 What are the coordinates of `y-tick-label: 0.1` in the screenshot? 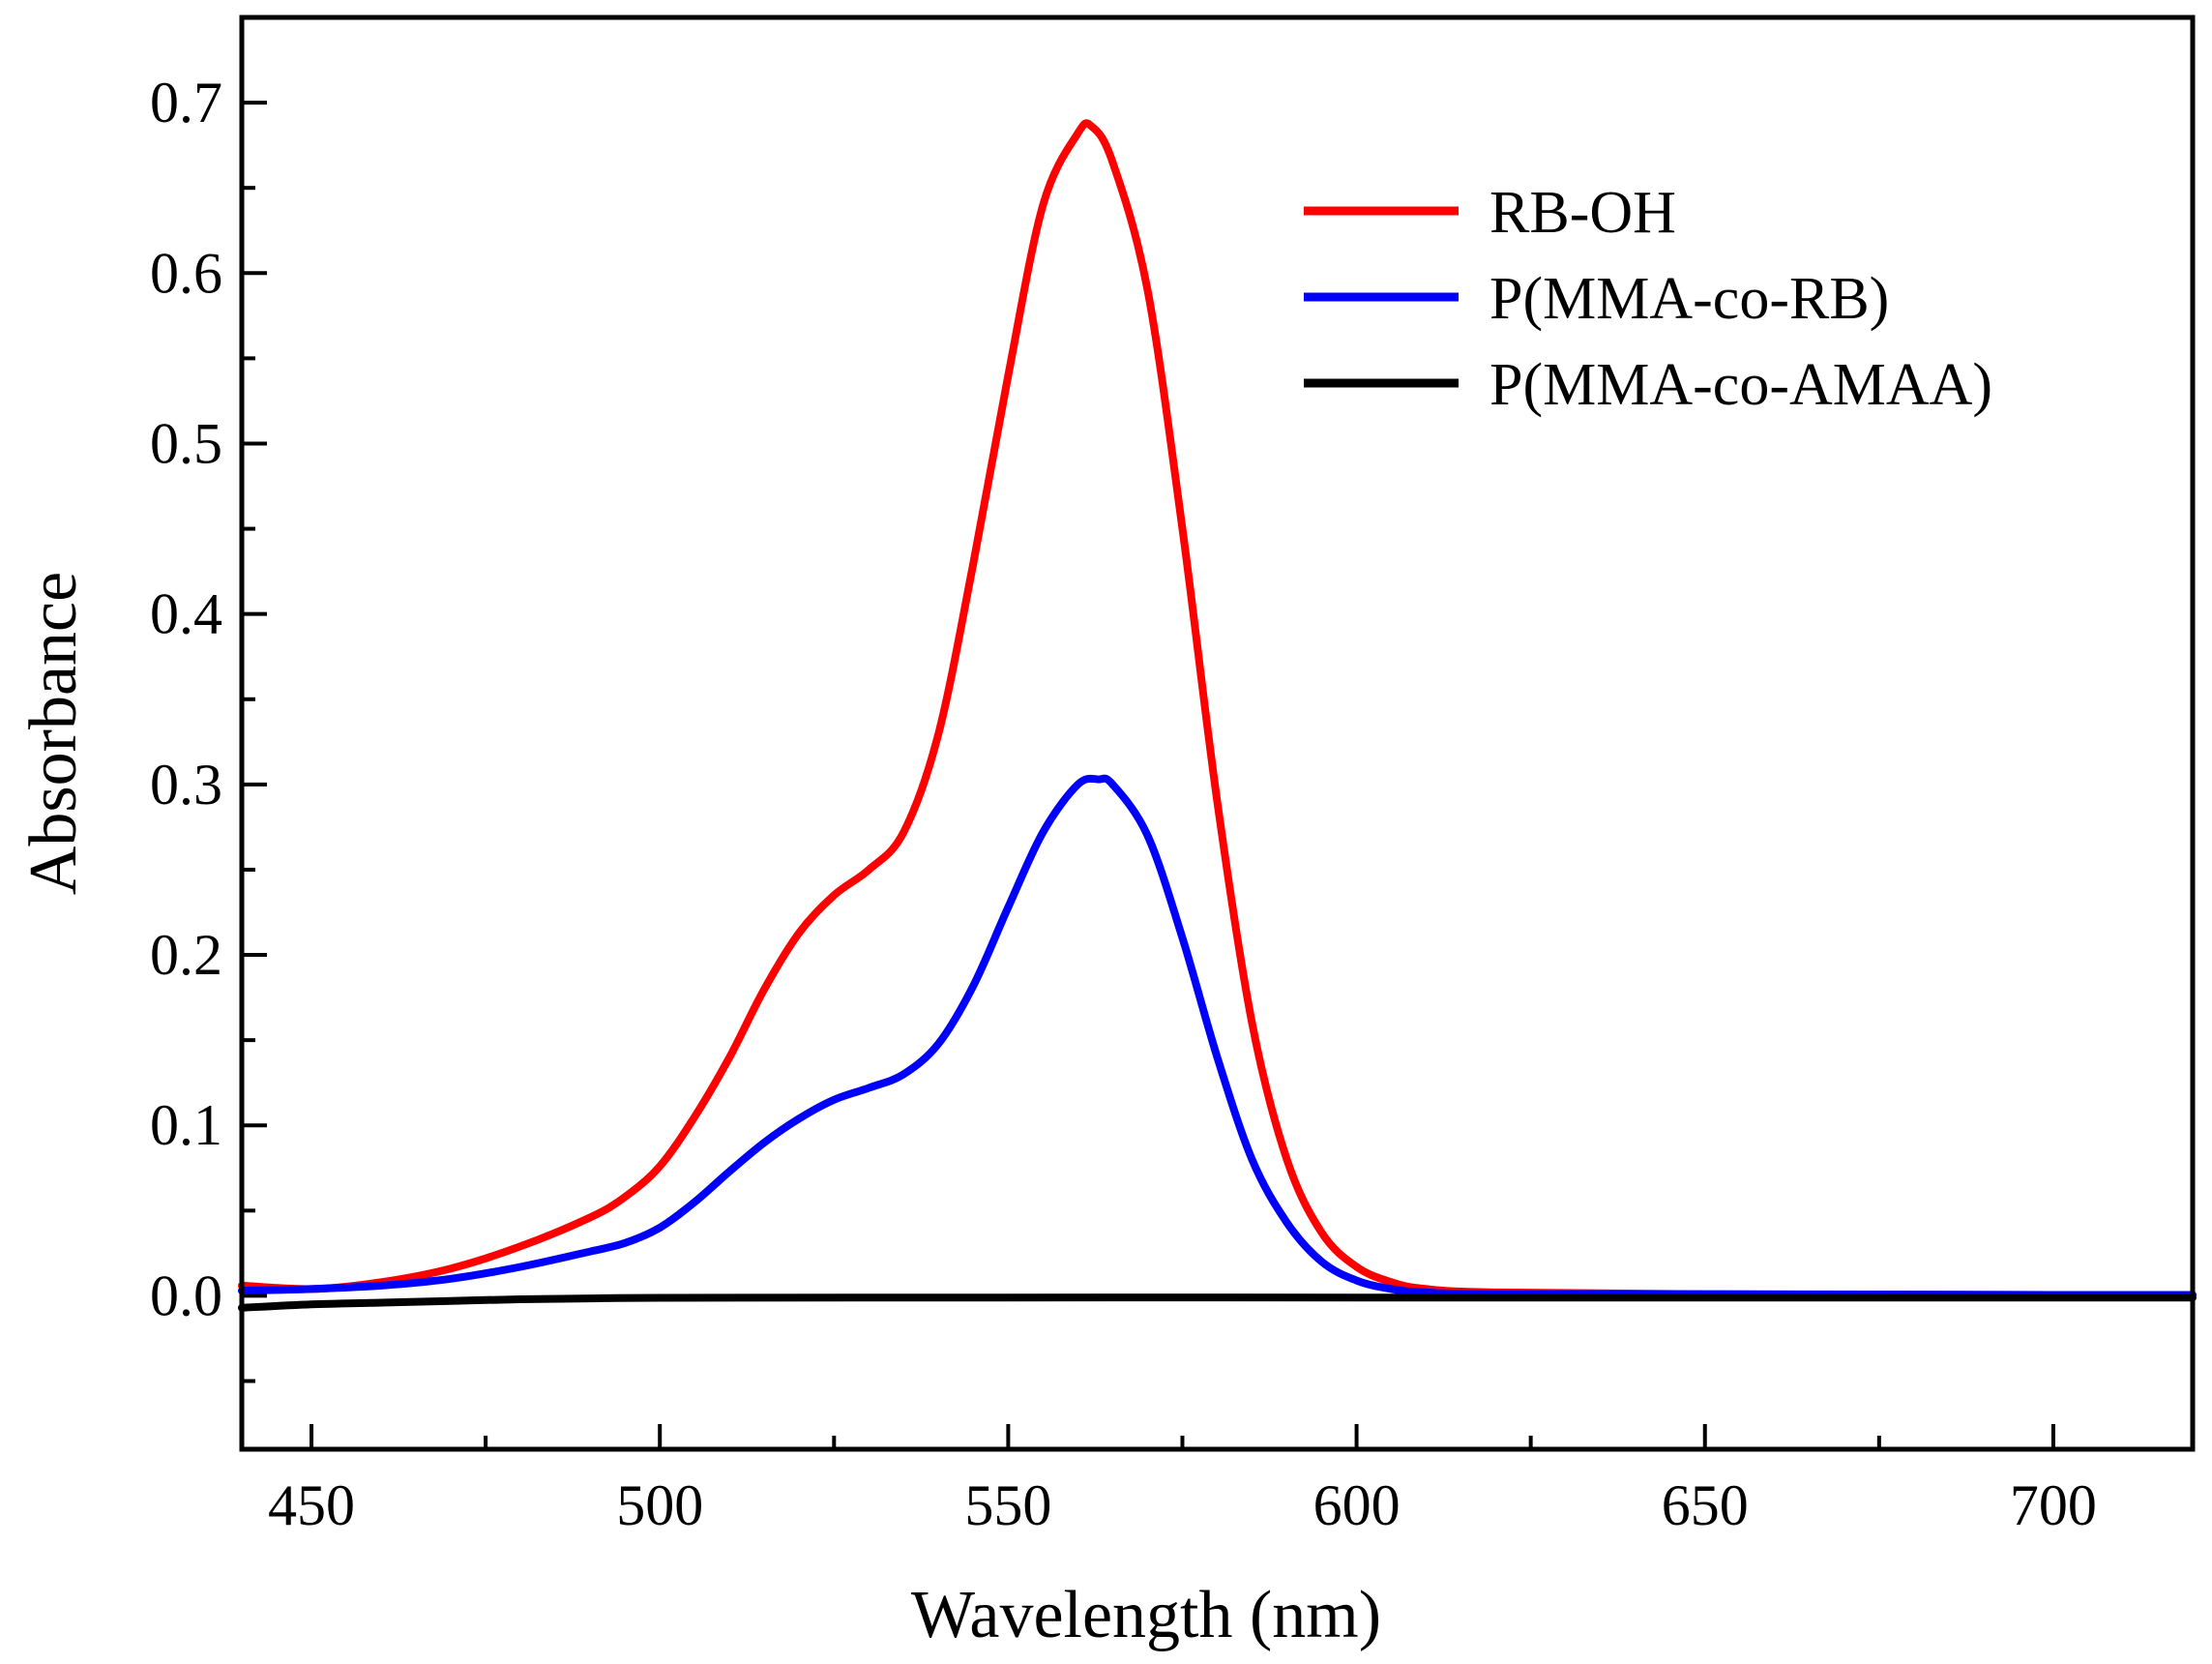 It's located at (186, 1125).